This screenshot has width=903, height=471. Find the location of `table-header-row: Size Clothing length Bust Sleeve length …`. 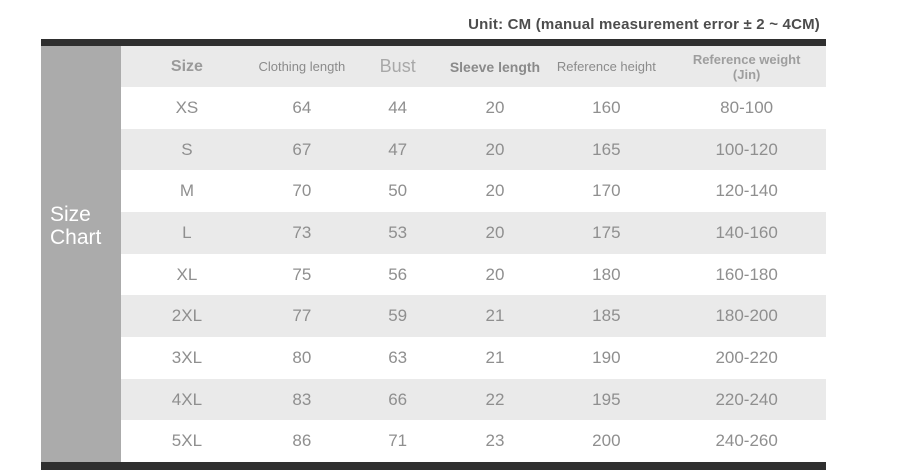

table-header-row: Size Clothing length Bust Sleeve length … is located at coordinates (473, 66).